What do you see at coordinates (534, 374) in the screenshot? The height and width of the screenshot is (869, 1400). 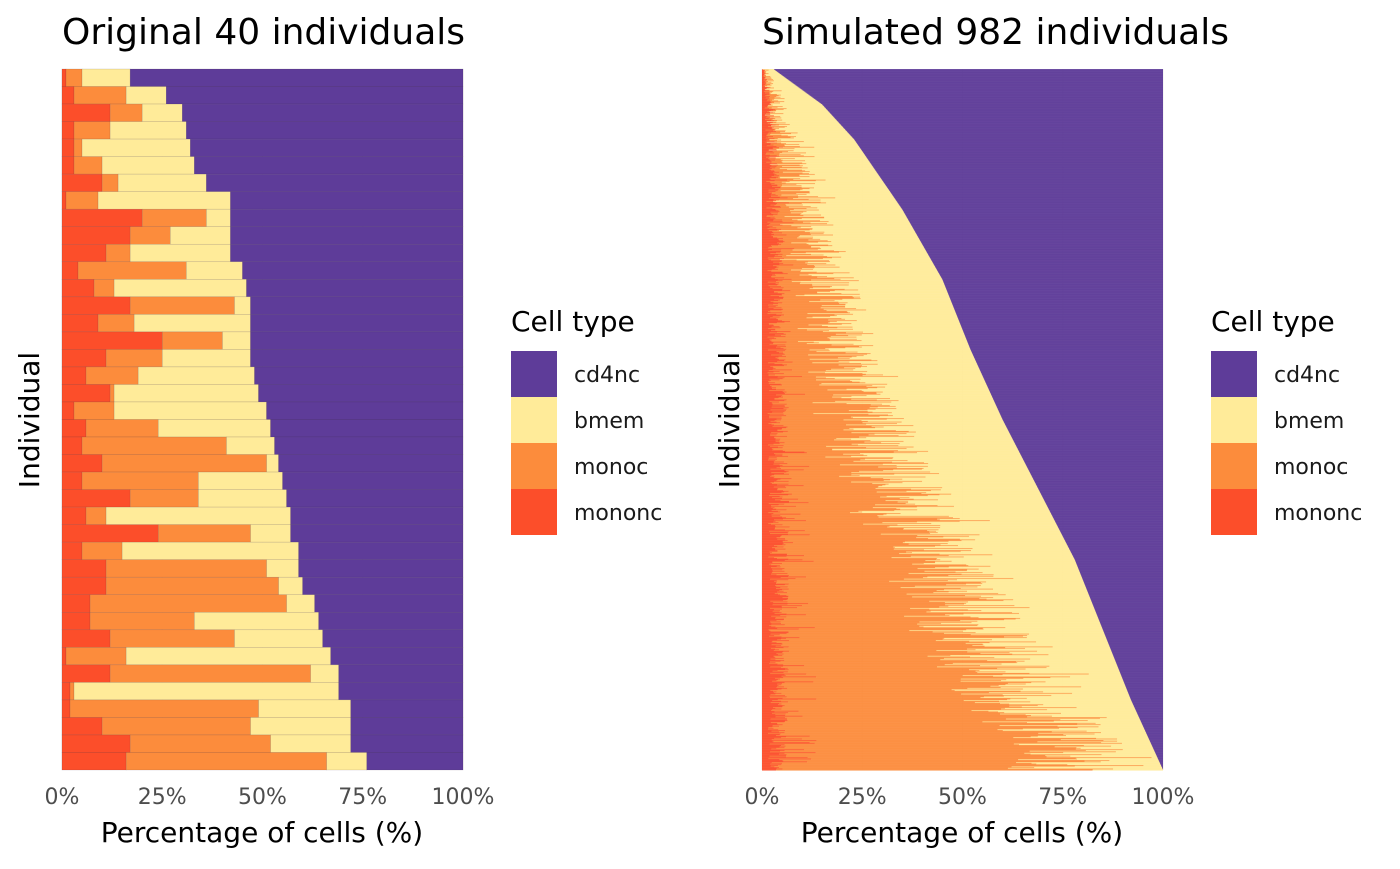 I see `legend-swatch-cd4nc` at bounding box center [534, 374].